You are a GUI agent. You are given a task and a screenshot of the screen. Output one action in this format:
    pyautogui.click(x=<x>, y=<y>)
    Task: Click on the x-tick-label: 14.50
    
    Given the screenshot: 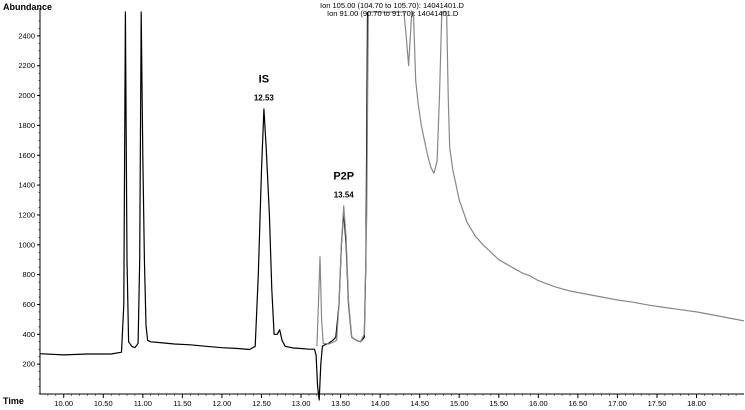 What is the action you would take?
    pyautogui.click(x=419, y=403)
    